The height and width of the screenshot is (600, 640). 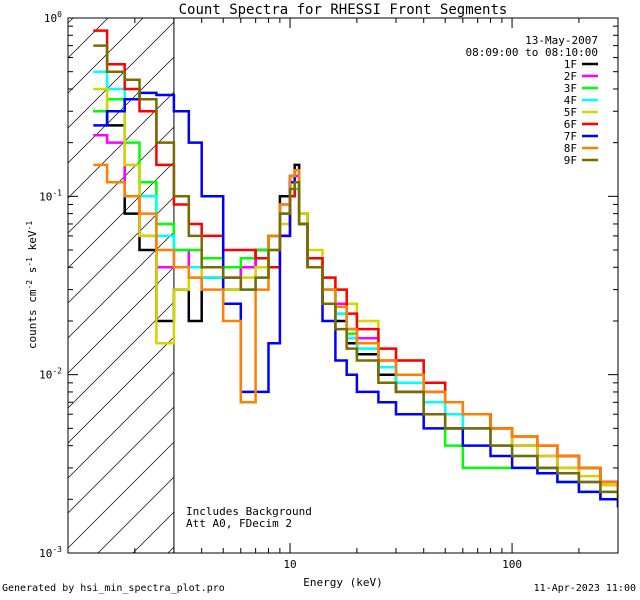 I want to click on x-tick-label: 100, so click(x=512, y=564).